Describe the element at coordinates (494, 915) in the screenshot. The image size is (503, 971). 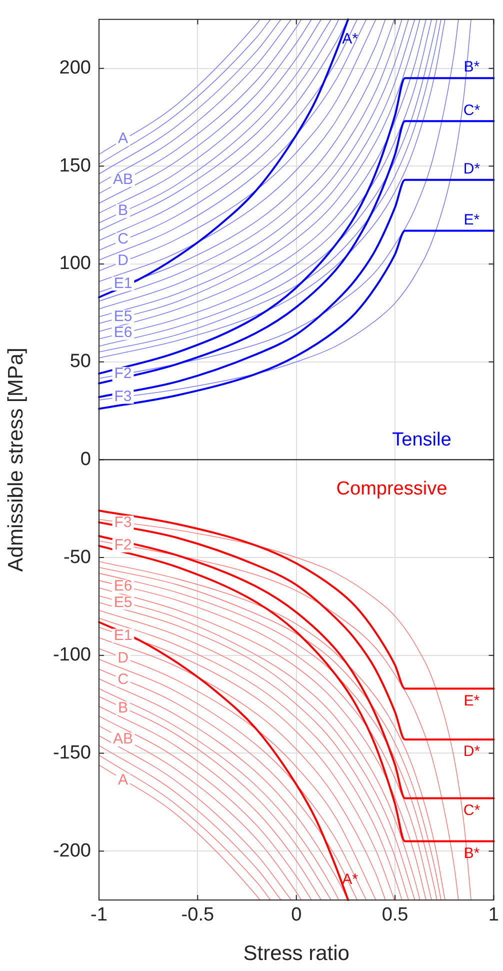
I see `x-tick-label: 1` at that location.